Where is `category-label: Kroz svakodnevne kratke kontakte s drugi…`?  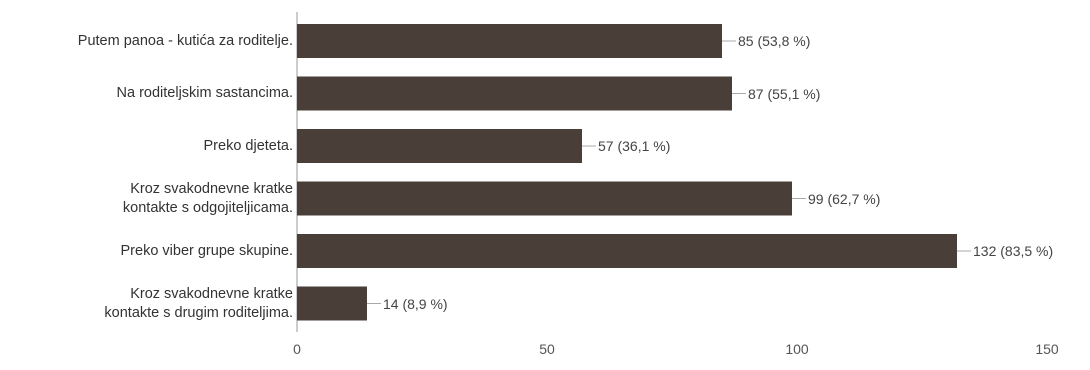
category-label: Kroz svakodnevne kratke kontakte s drugi… is located at coordinates (198, 303).